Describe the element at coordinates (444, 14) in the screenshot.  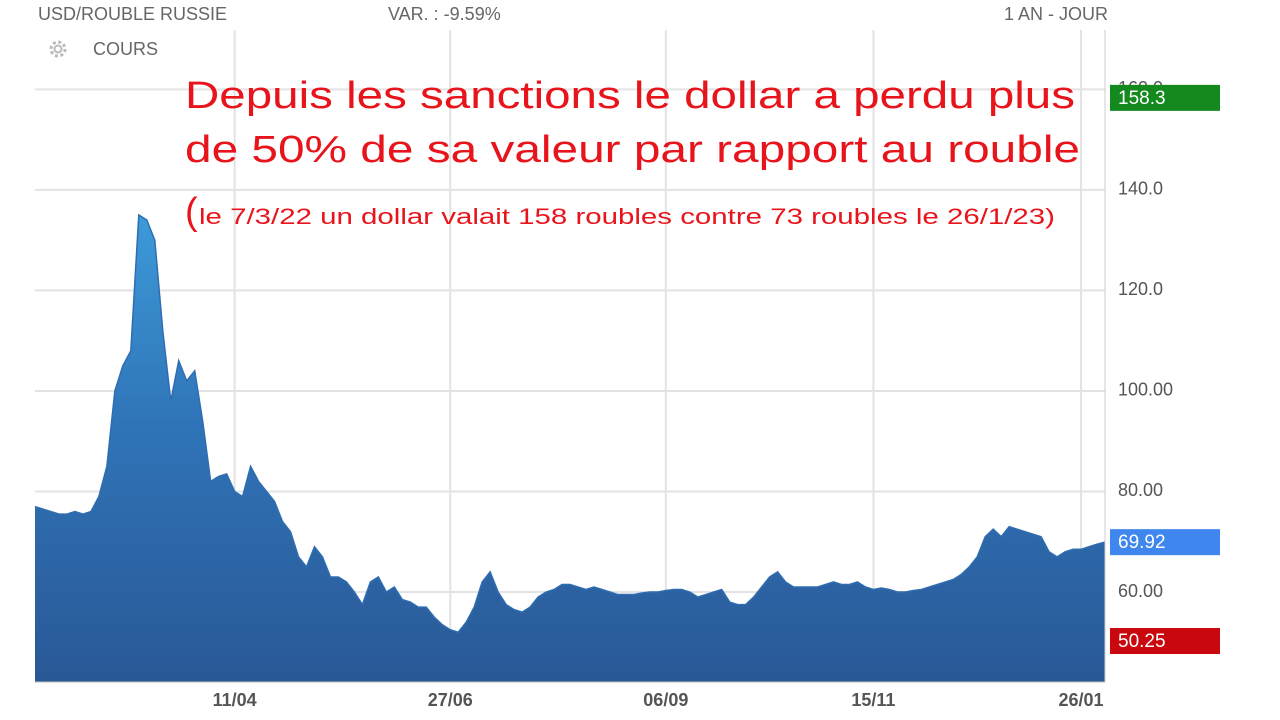
I see `variation: VAR. : -9.59%` at that location.